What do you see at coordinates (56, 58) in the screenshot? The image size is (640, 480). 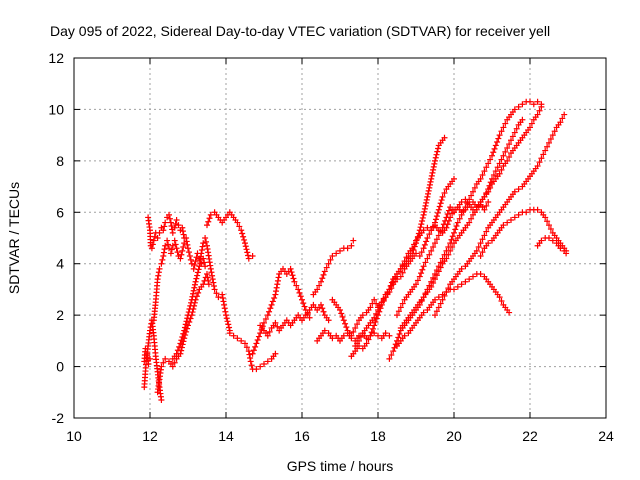 I see `y-tick-label: 12` at bounding box center [56, 58].